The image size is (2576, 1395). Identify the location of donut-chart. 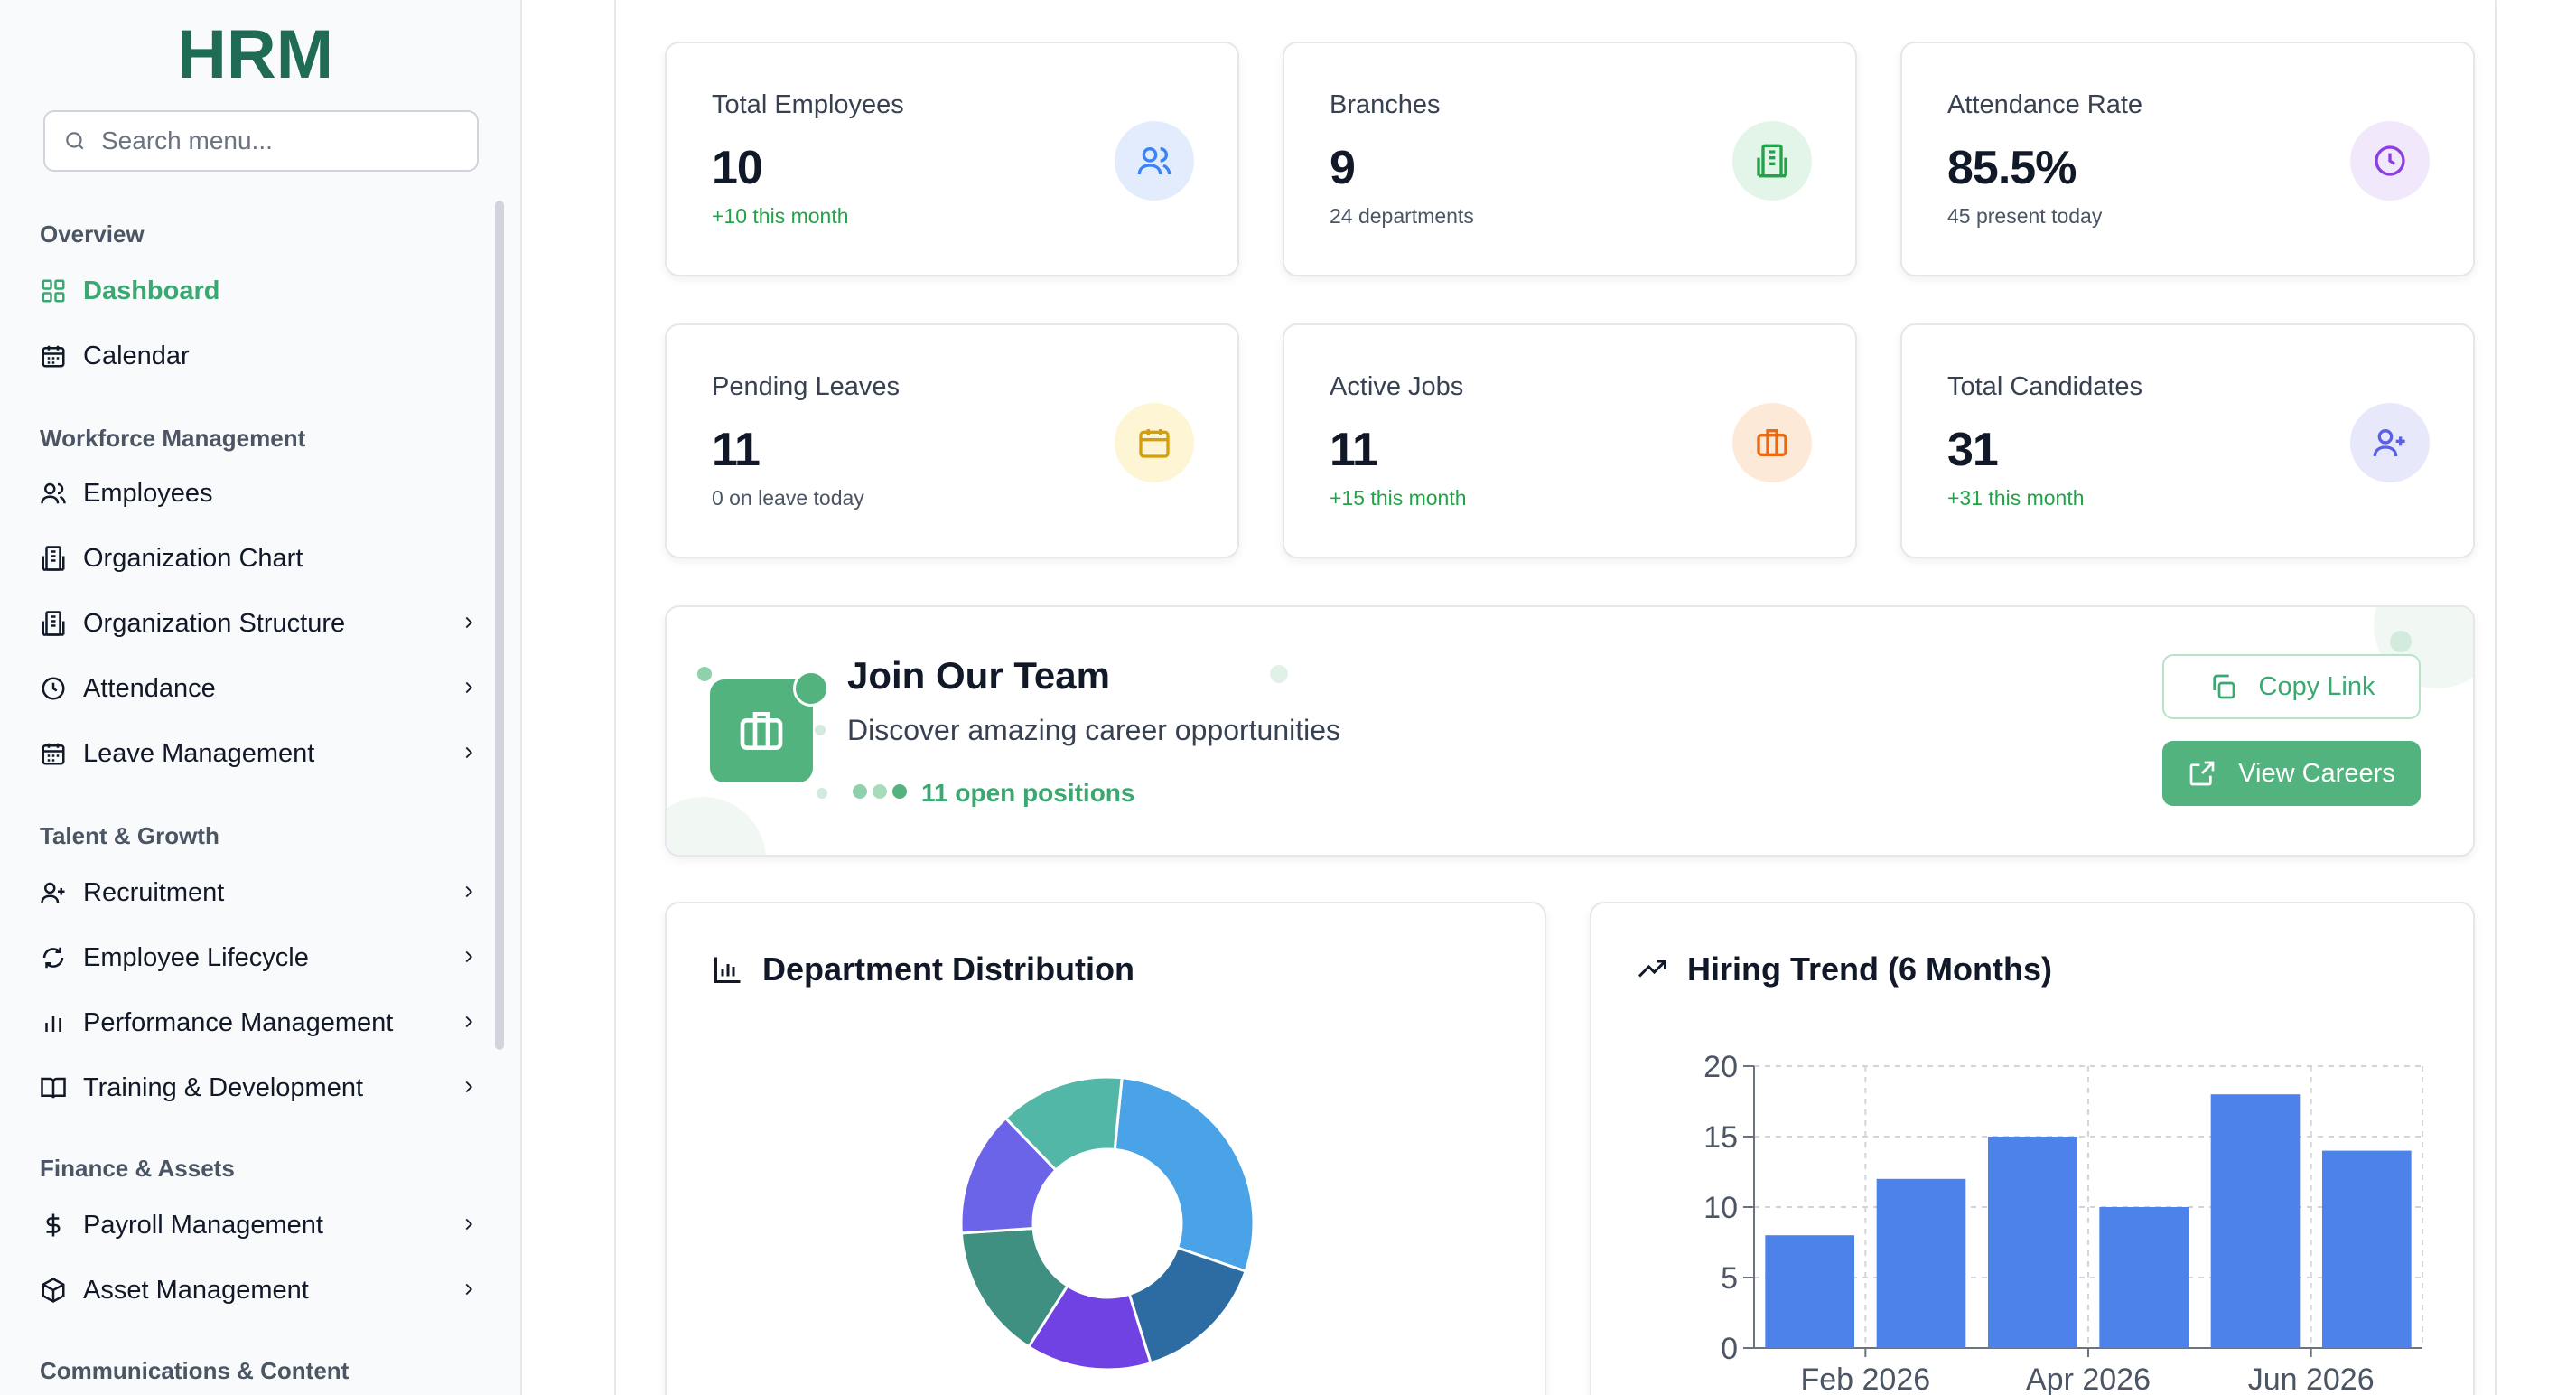
(1107, 1223).